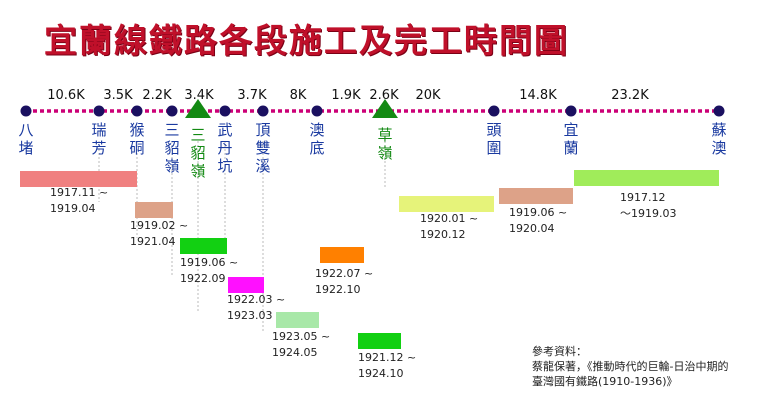  I want to click on page-title: 宜蘭線鐵路各段施工及完工時間圖, so click(306, 40).